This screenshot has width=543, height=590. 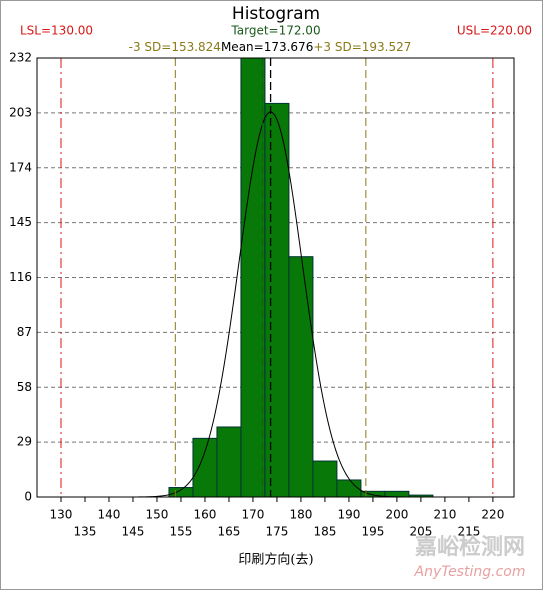 What do you see at coordinates (157, 515) in the screenshot?
I see `x-tick-label: 150` at bounding box center [157, 515].